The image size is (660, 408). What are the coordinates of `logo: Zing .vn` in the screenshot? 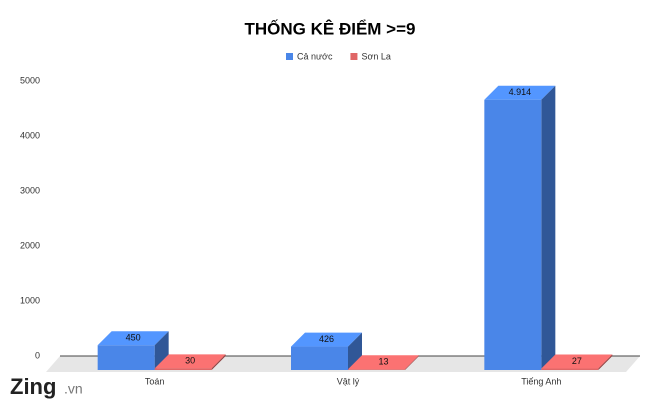 It's located at (46, 386).